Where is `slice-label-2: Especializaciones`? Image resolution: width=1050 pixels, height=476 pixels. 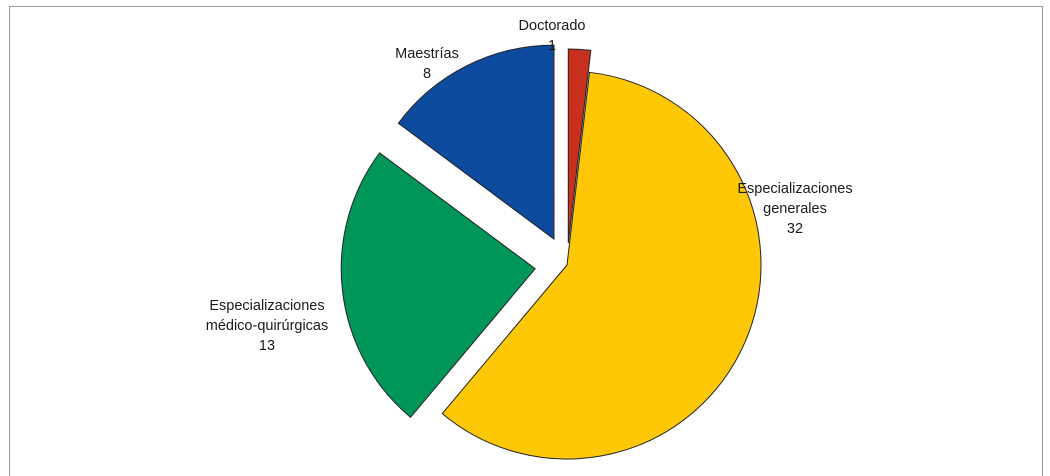 slice-label-2: Especializaciones is located at coordinates (266, 306).